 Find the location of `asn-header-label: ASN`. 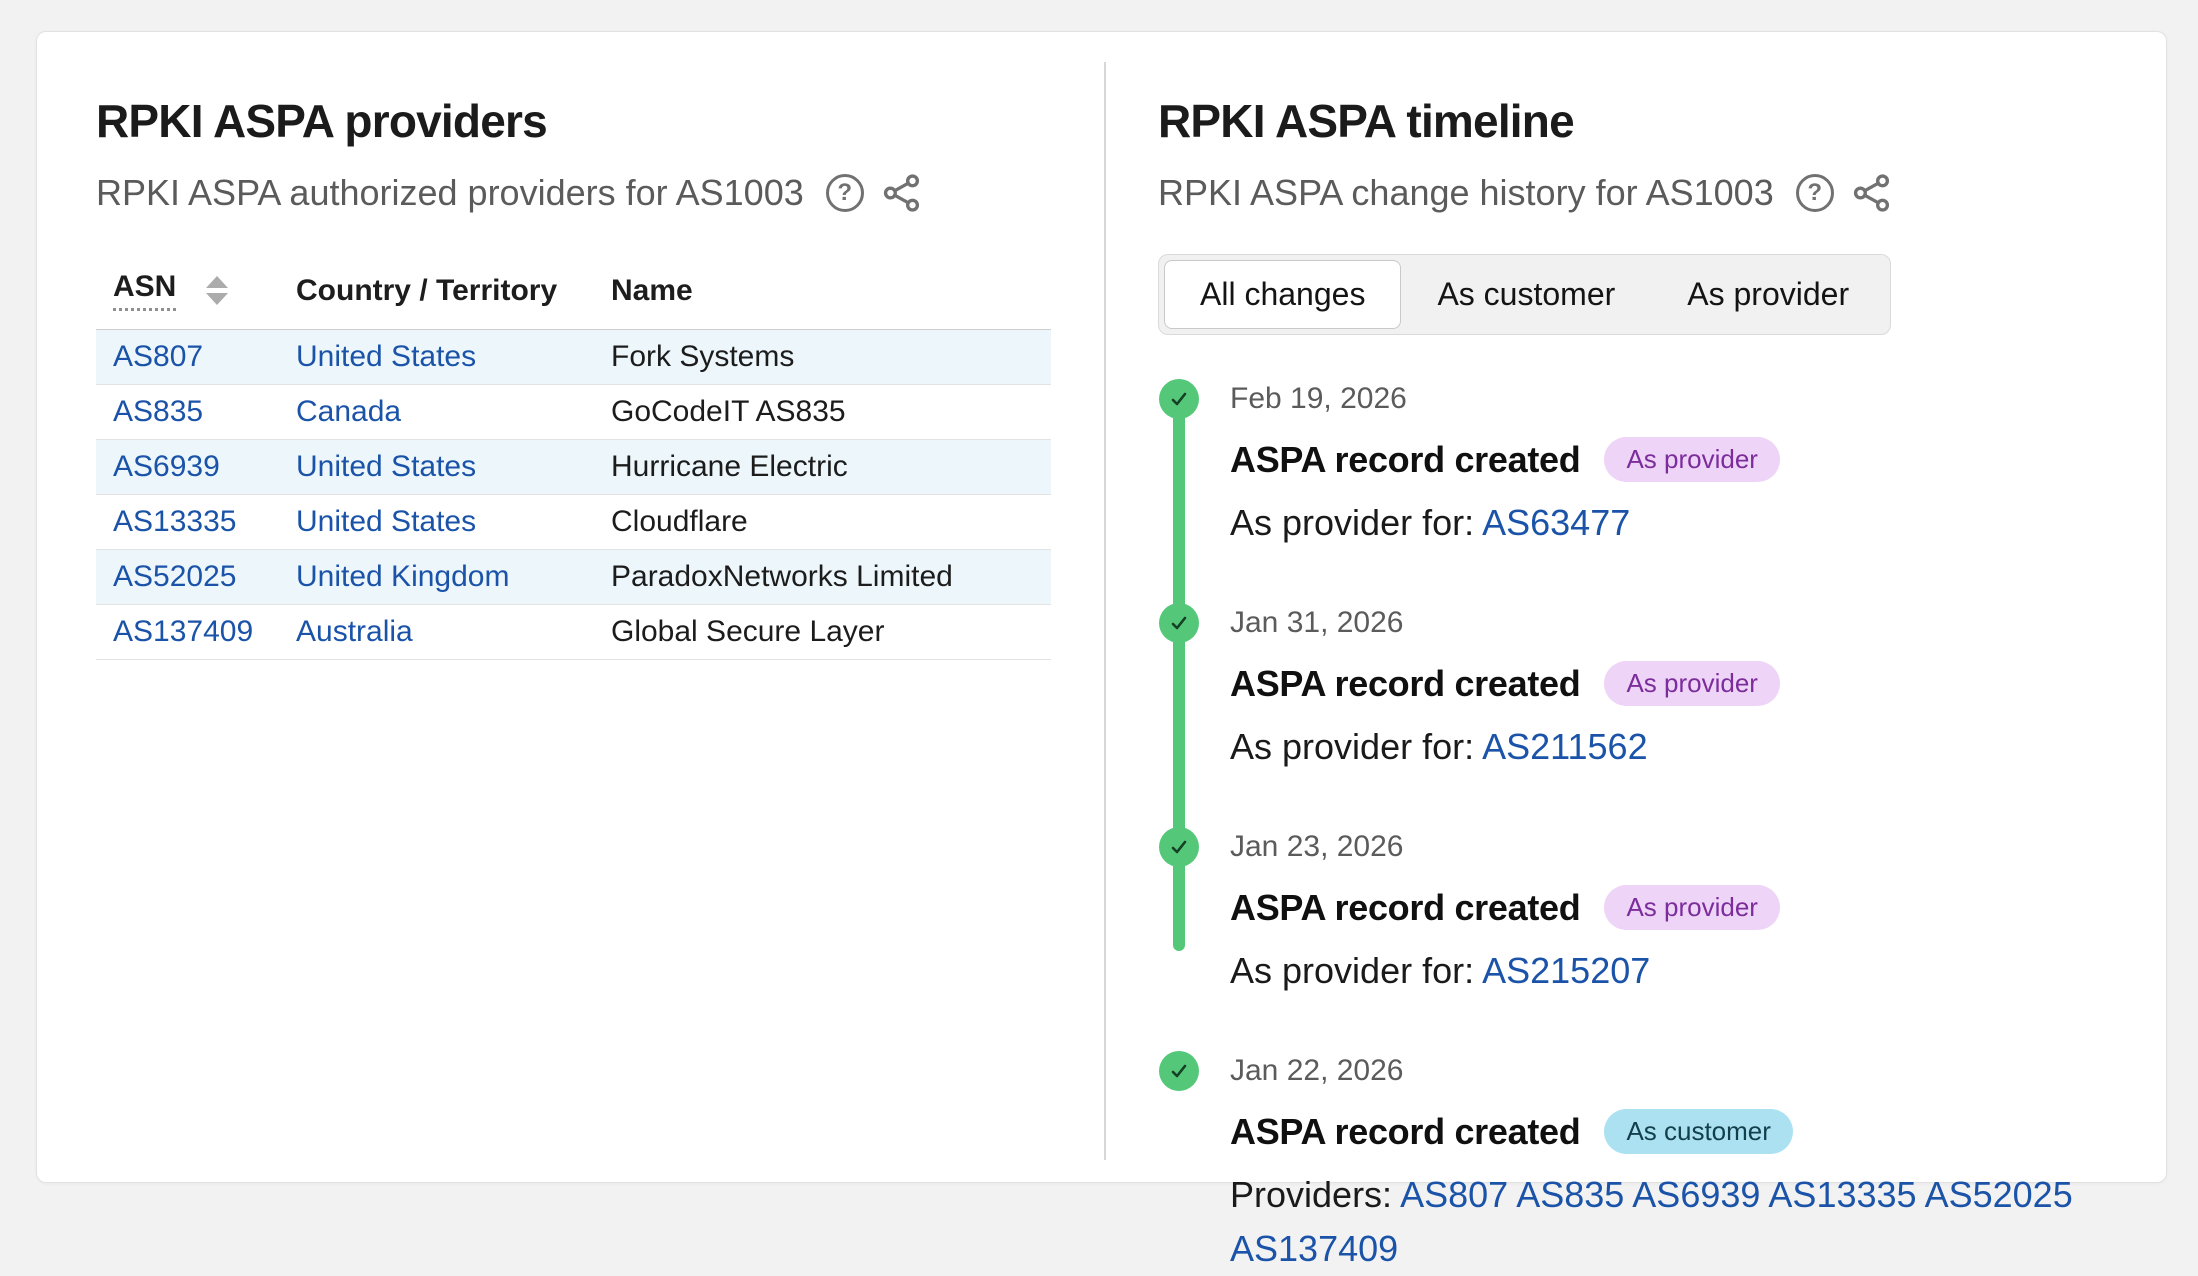

asn-header-label: ASN is located at coordinates (145, 290).